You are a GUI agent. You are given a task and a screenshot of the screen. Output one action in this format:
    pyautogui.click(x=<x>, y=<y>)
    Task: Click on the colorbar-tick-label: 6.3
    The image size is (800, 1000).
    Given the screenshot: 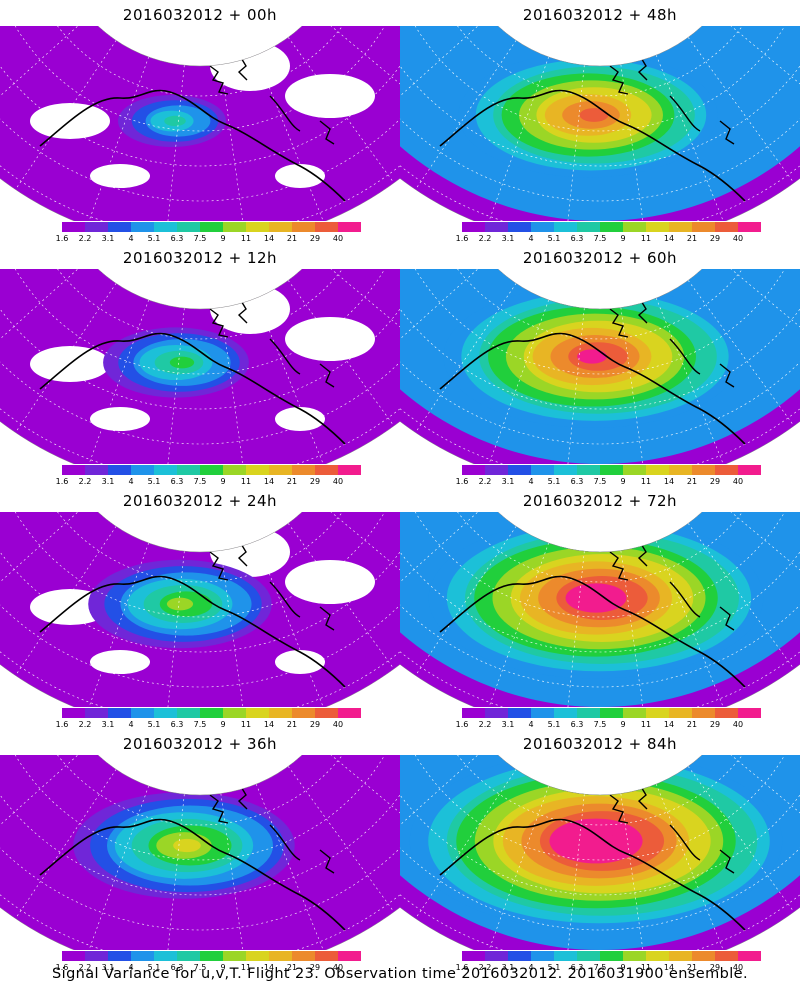 What is the action you would take?
    pyautogui.click(x=177, y=481)
    